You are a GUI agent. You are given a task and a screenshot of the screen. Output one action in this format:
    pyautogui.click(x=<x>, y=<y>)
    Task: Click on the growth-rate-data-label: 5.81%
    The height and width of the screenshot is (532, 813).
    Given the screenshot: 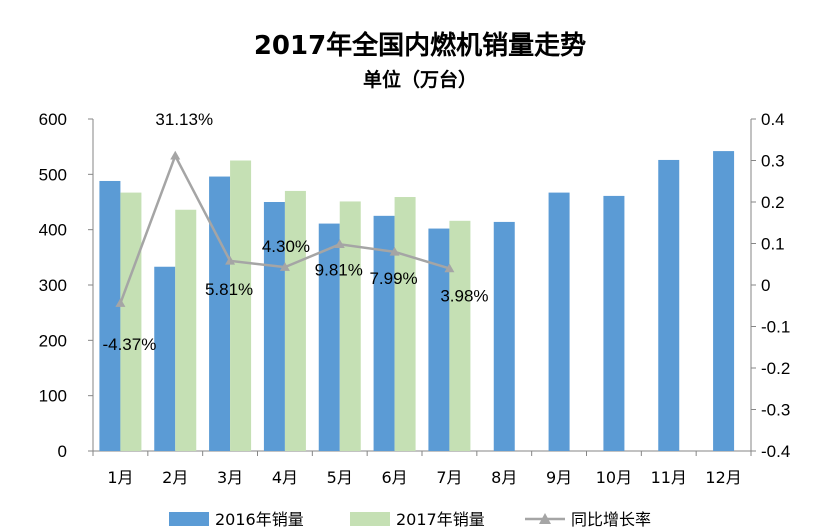 What is the action you would take?
    pyautogui.click(x=229, y=289)
    